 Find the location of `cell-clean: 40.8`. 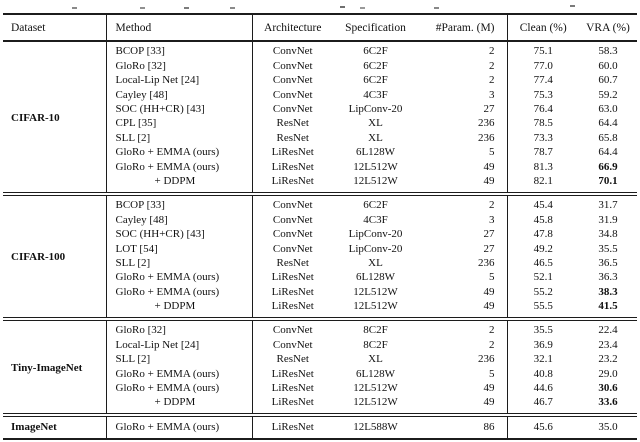

cell-clean: 40.8 is located at coordinates (542, 374).